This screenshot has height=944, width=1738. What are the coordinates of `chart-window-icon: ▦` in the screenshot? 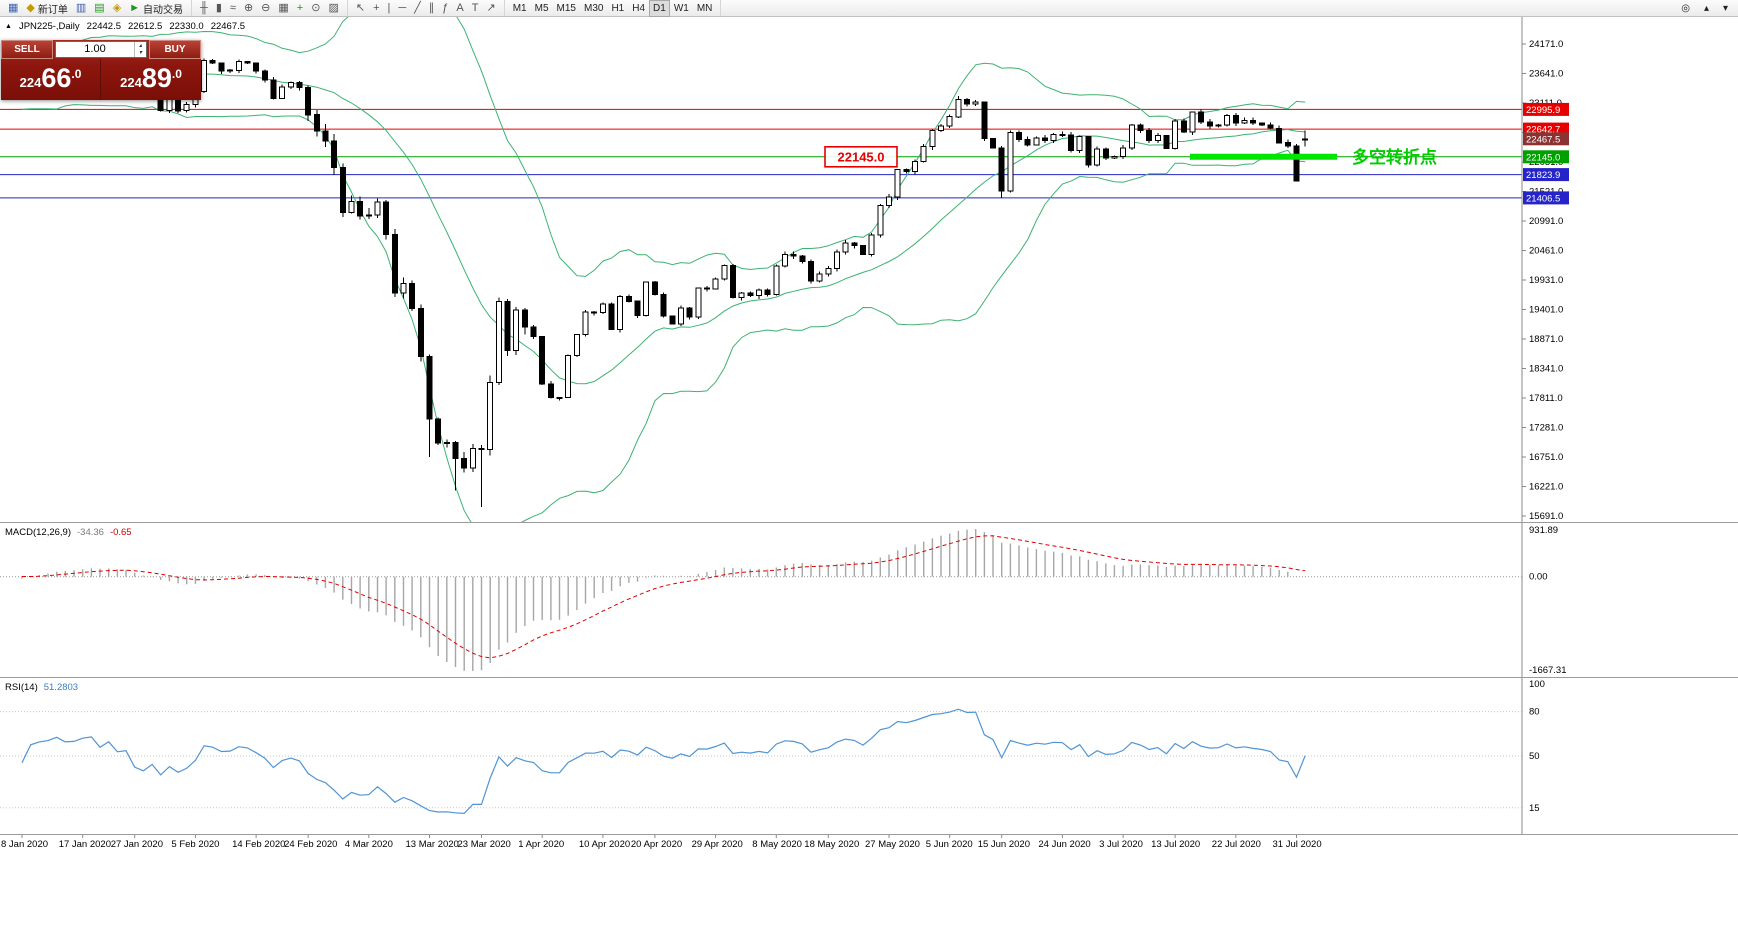 It's located at (13, 8).